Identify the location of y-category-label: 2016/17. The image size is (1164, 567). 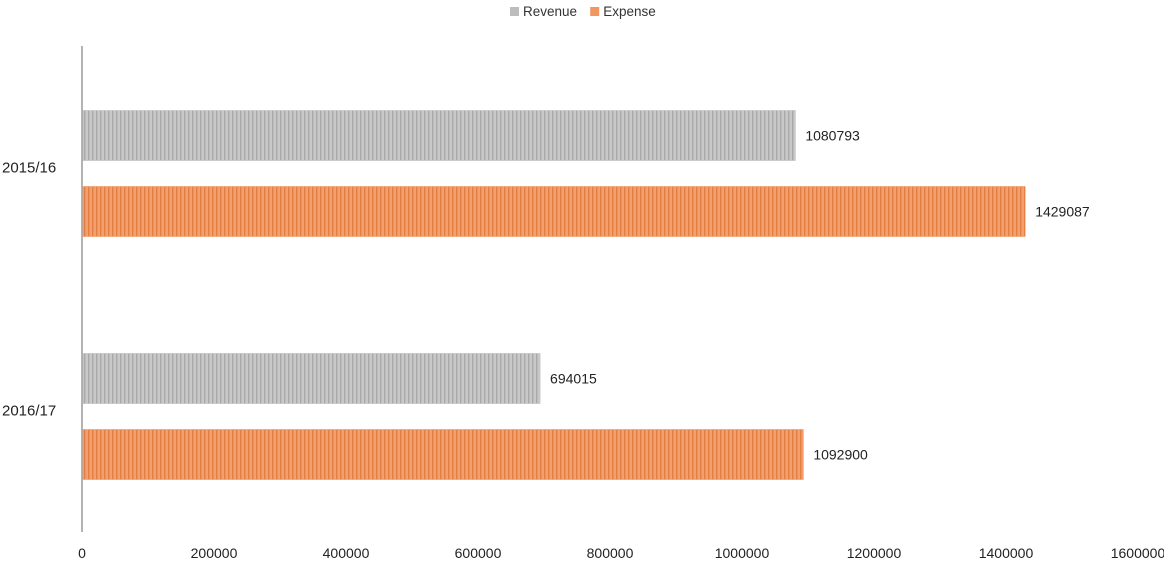
(29, 411).